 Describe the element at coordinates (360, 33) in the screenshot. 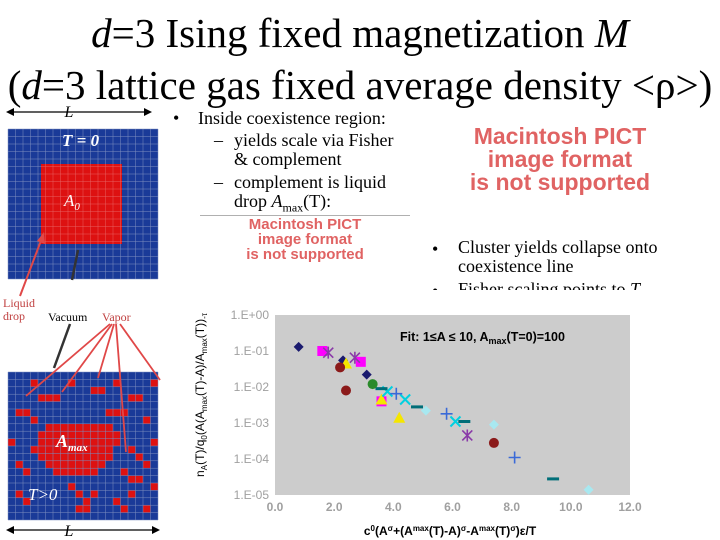

I see `title-line-1: d=3 Ising fixed magnetization M` at that location.